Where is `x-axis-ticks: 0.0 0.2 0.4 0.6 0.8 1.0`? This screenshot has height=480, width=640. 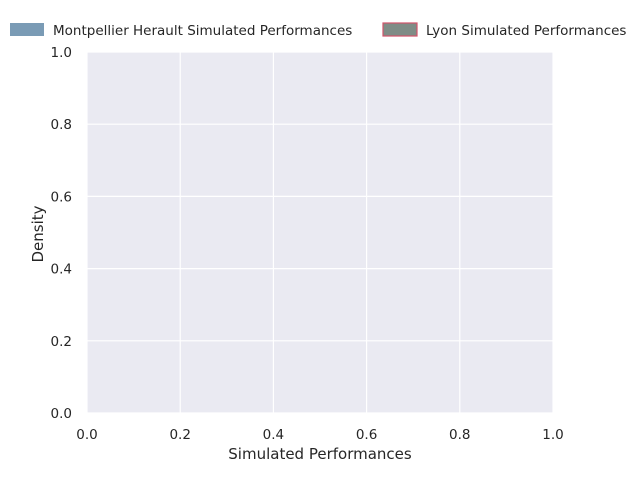 x-axis-ticks: 0.0 0.2 0.4 0.6 0.8 1.0 is located at coordinates (319, 435).